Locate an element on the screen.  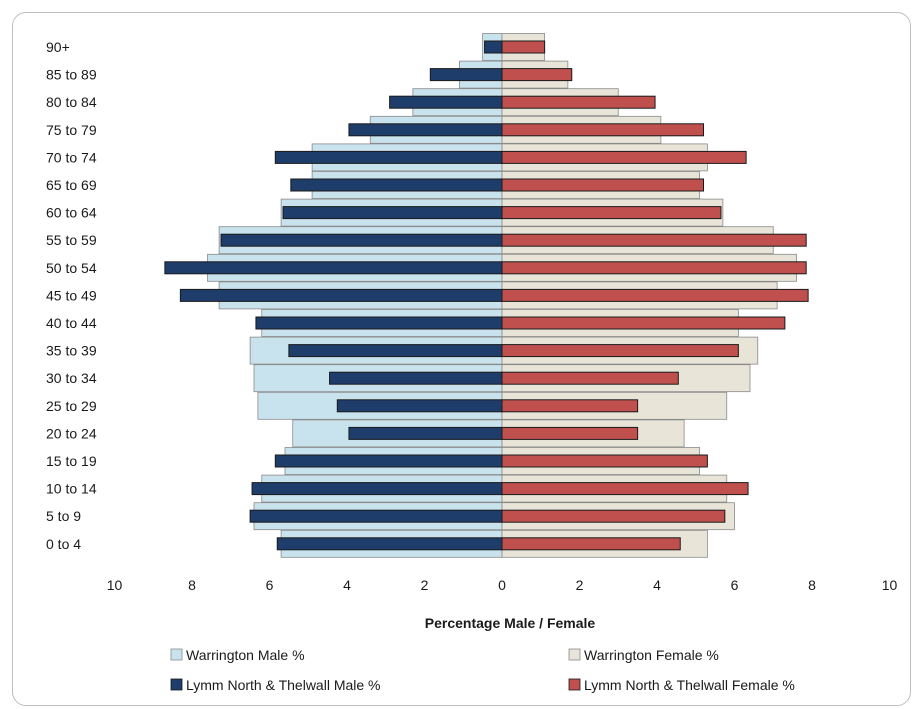
category-label: 90+ is located at coordinates (58, 47).